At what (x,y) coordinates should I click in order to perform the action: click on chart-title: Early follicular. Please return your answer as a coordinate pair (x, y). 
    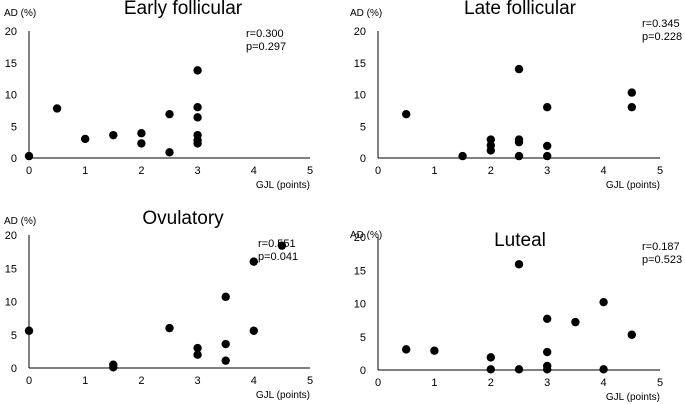
    Looking at the image, I should click on (183, 9).